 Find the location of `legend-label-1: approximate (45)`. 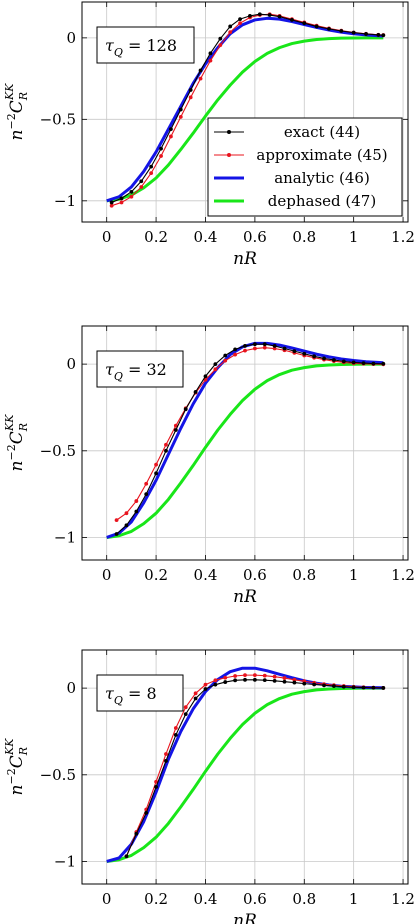

legend-label-1: approximate (45) is located at coordinates (321, 155).